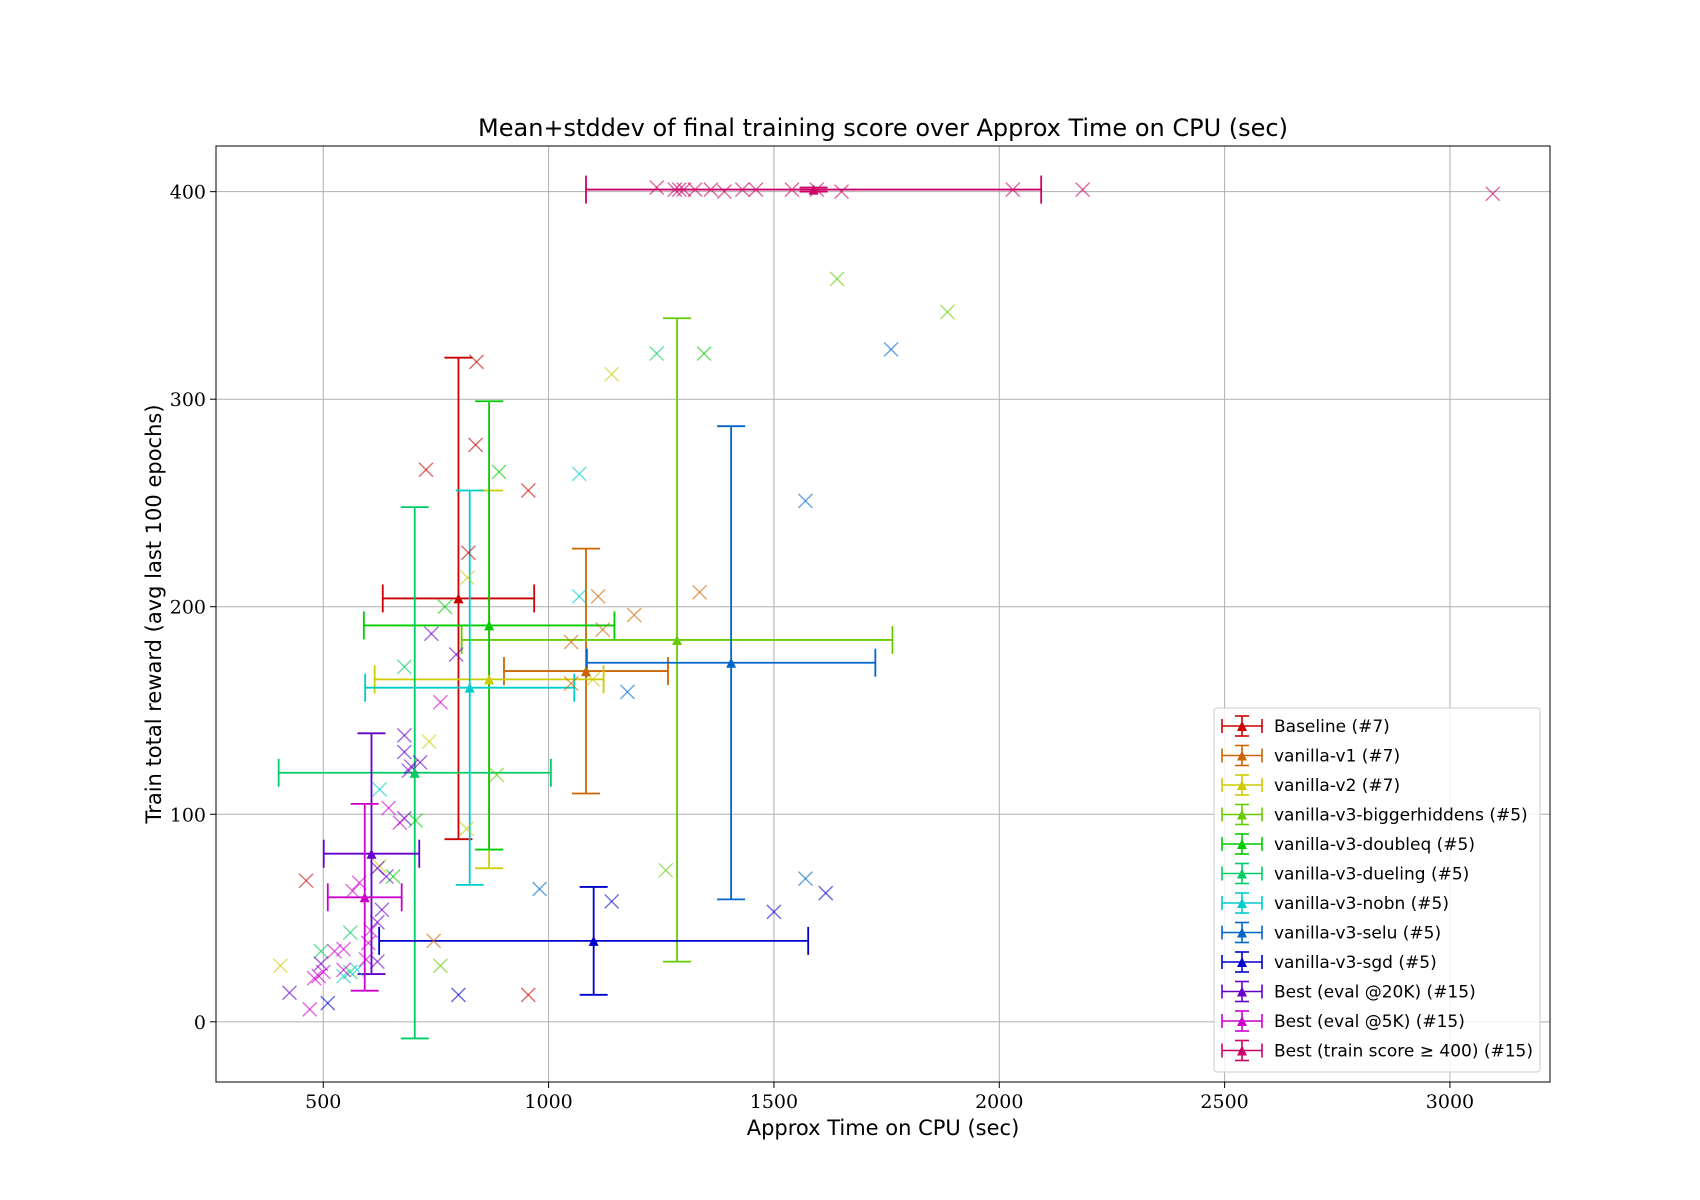 The height and width of the screenshot is (1200, 1700). What do you see at coordinates (1335, 903) in the screenshot?
I see `legend-entry: vanilla-v3-nobn (#5)` at bounding box center [1335, 903].